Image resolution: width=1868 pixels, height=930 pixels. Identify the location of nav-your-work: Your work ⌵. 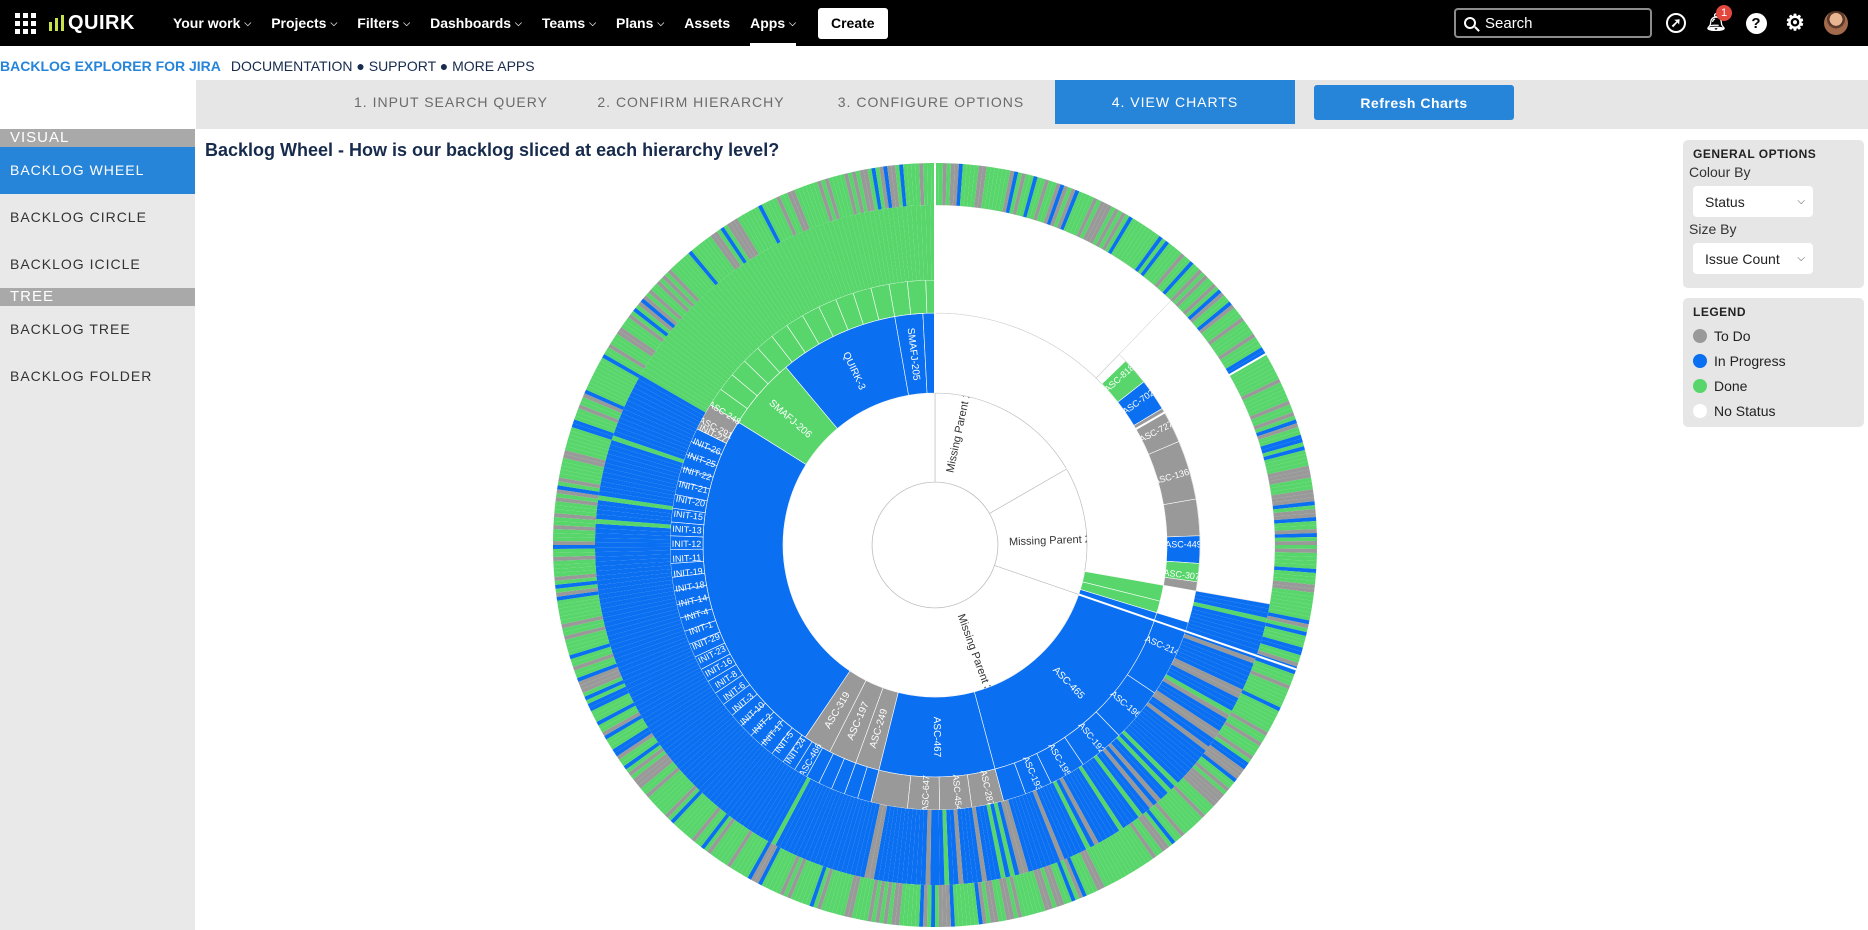
(212, 23).